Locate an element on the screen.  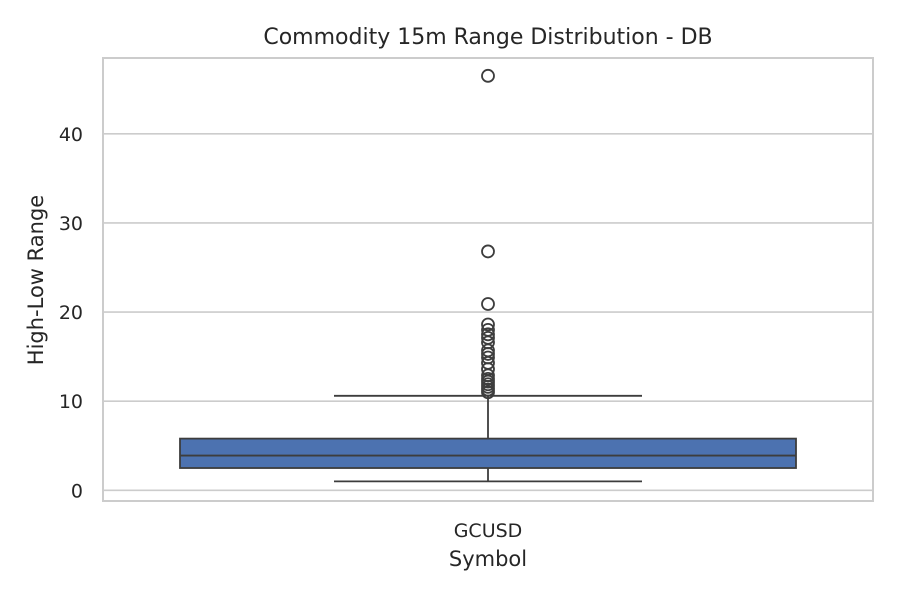
x-tick-label: GCUSD is located at coordinates (488, 531).